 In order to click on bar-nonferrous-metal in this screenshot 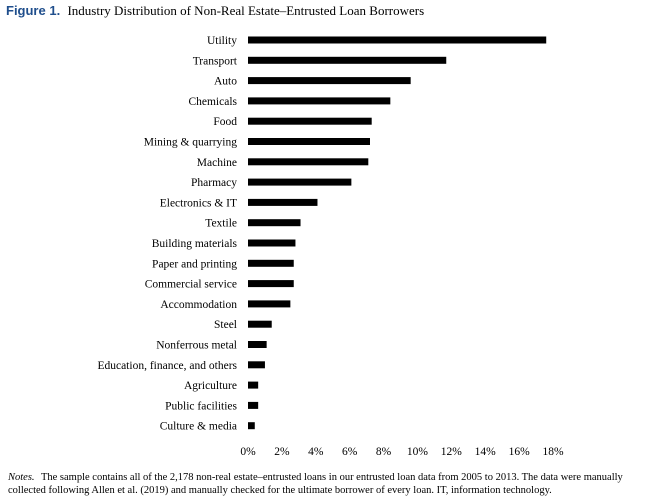, I will do `click(257, 344)`.